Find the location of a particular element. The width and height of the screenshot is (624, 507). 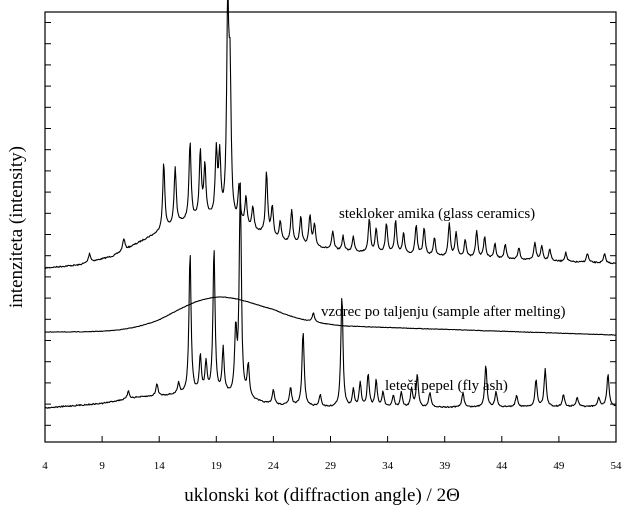

series-label-fly-ash: leteči pepel (fly ash) is located at coordinates (446, 386).